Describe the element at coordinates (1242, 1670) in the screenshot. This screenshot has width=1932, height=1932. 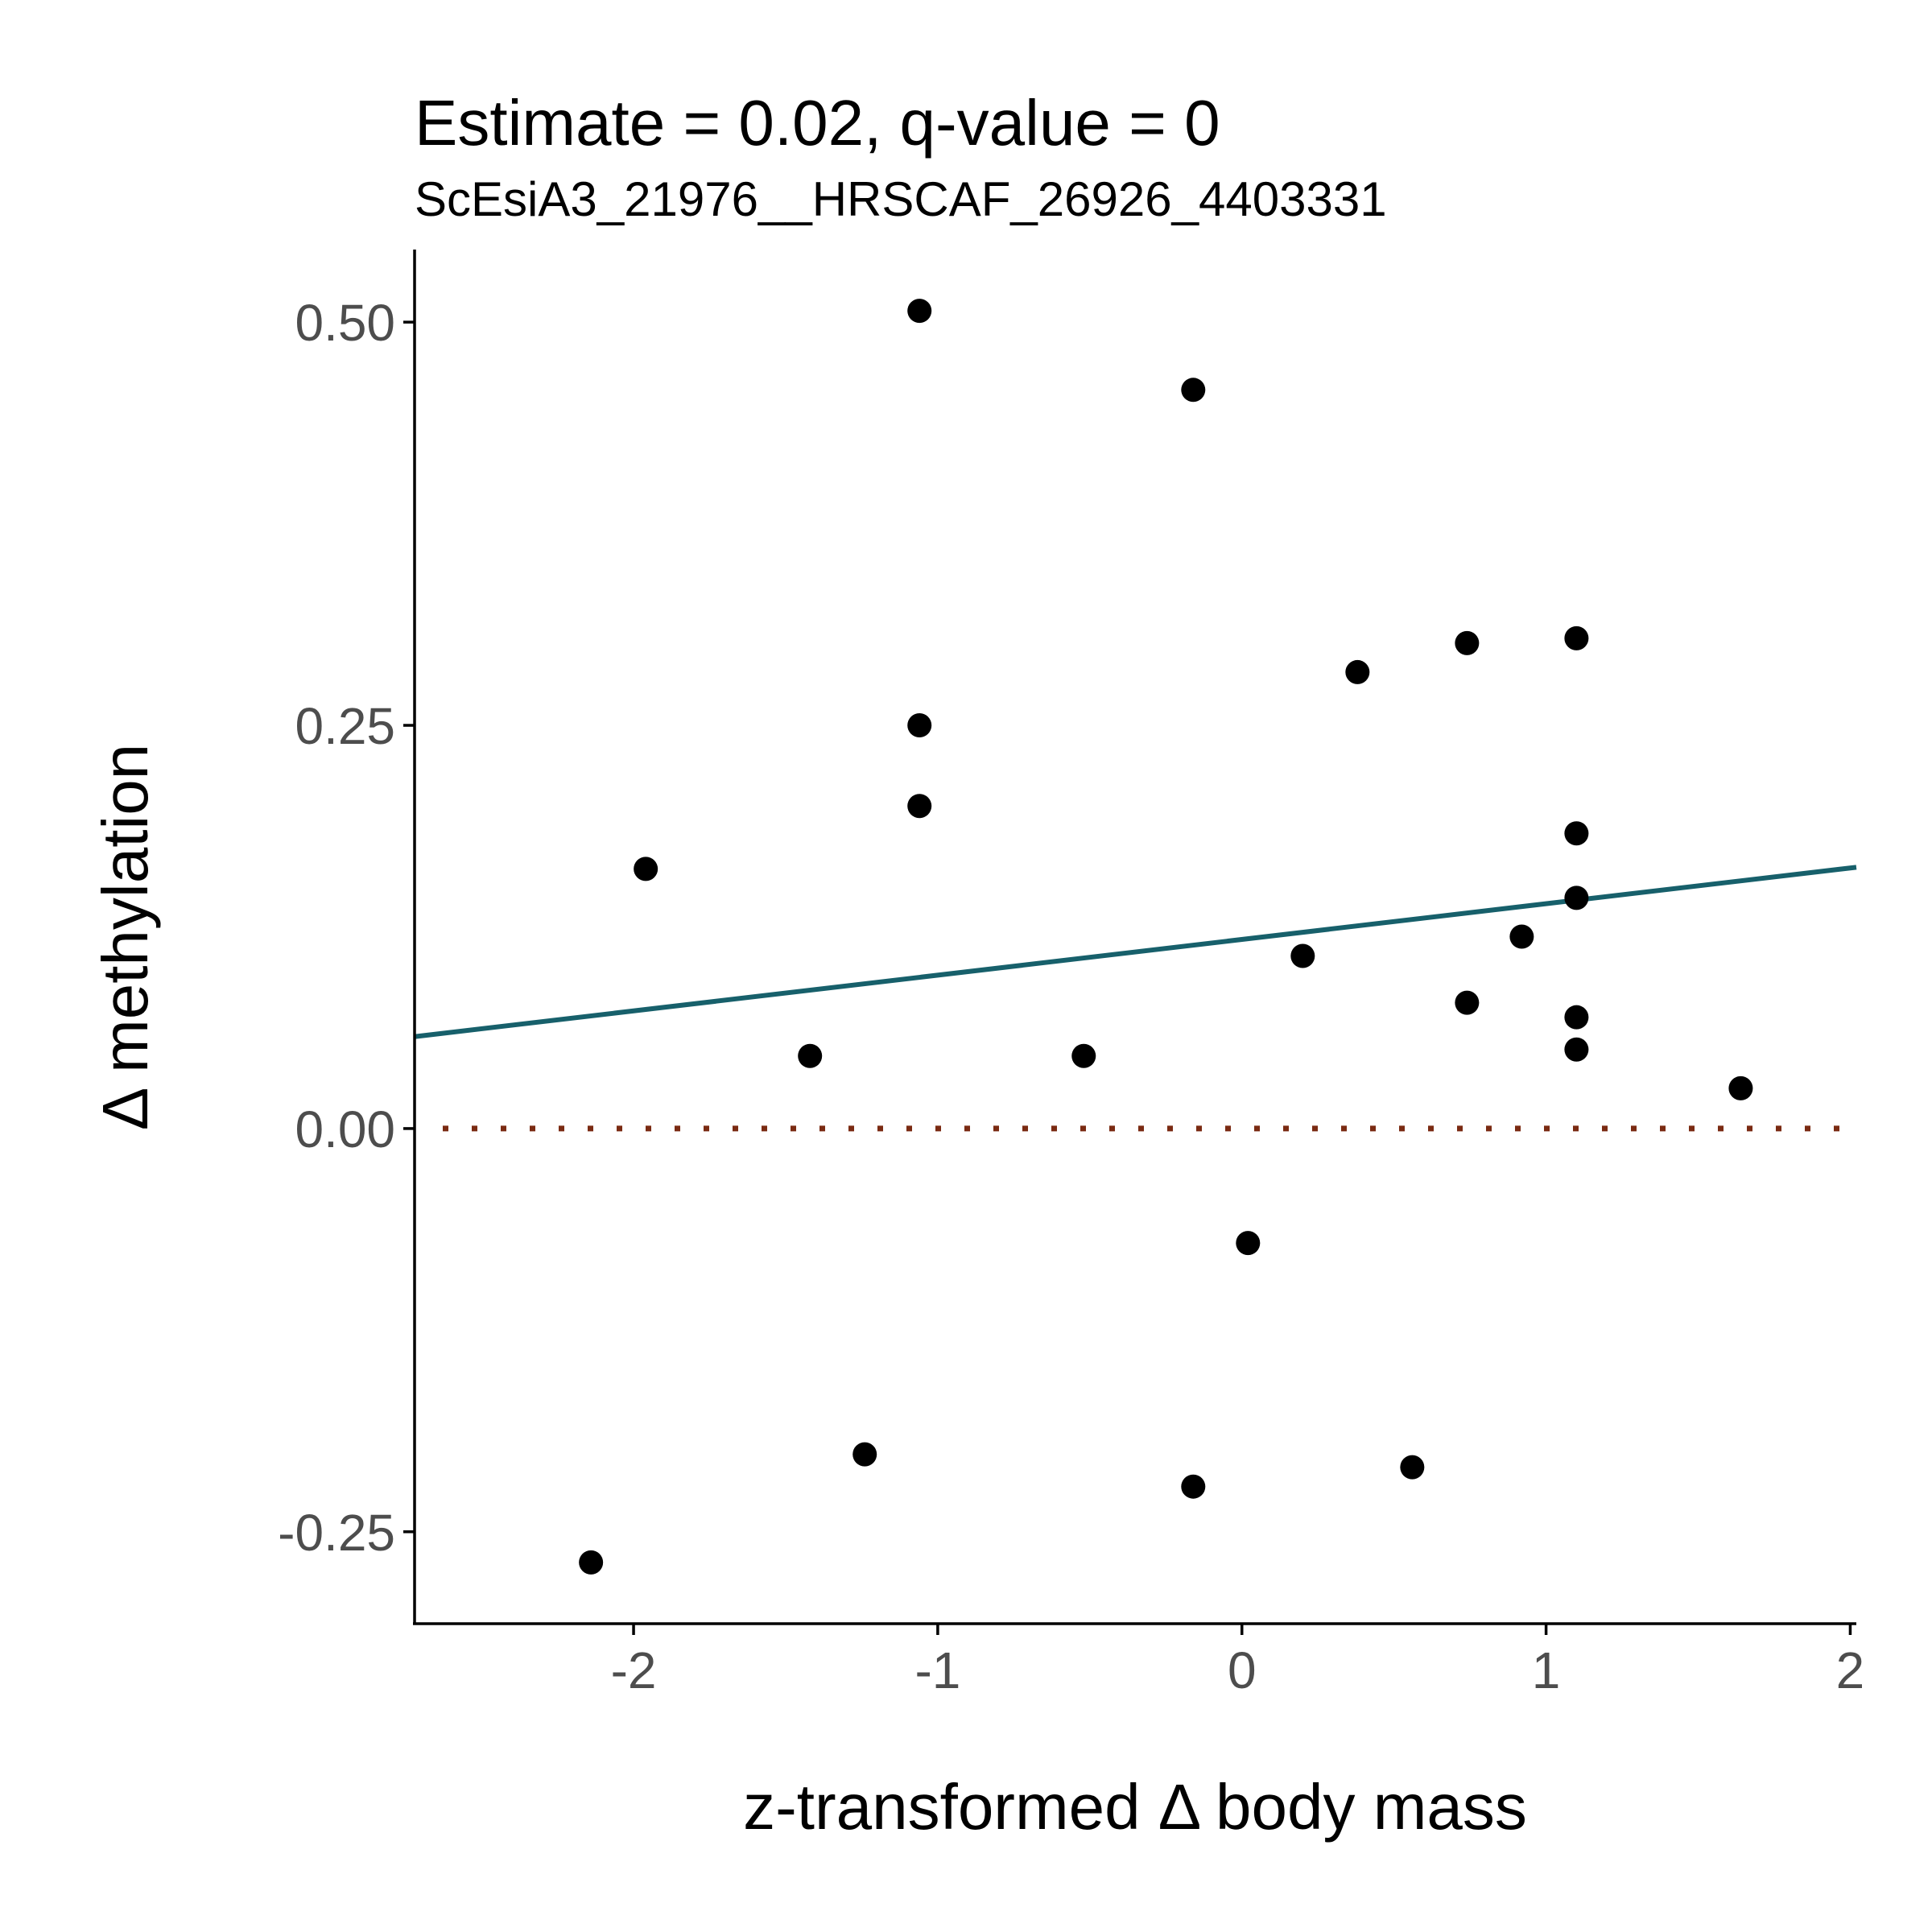
I see `x-tick-label: 0` at that location.